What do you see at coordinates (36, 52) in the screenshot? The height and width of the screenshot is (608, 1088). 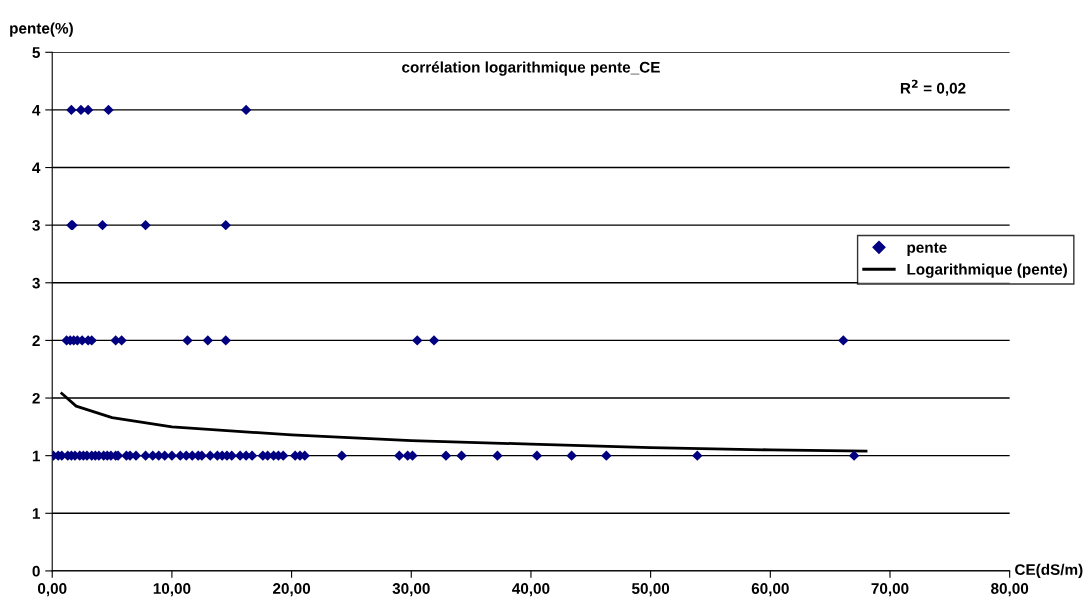 I see `y-tick-label: 5` at bounding box center [36, 52].